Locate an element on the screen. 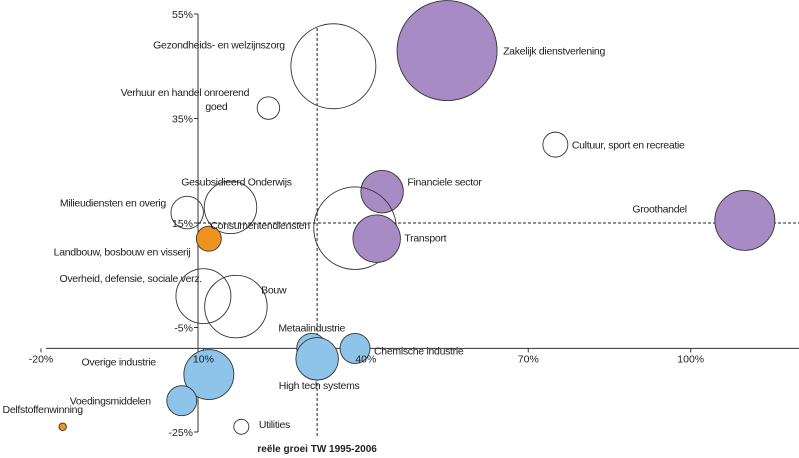 Image resolution: width=799 pixels, height=458 pixels. y-tick-label: 55% is located at coordinates (182, 15).